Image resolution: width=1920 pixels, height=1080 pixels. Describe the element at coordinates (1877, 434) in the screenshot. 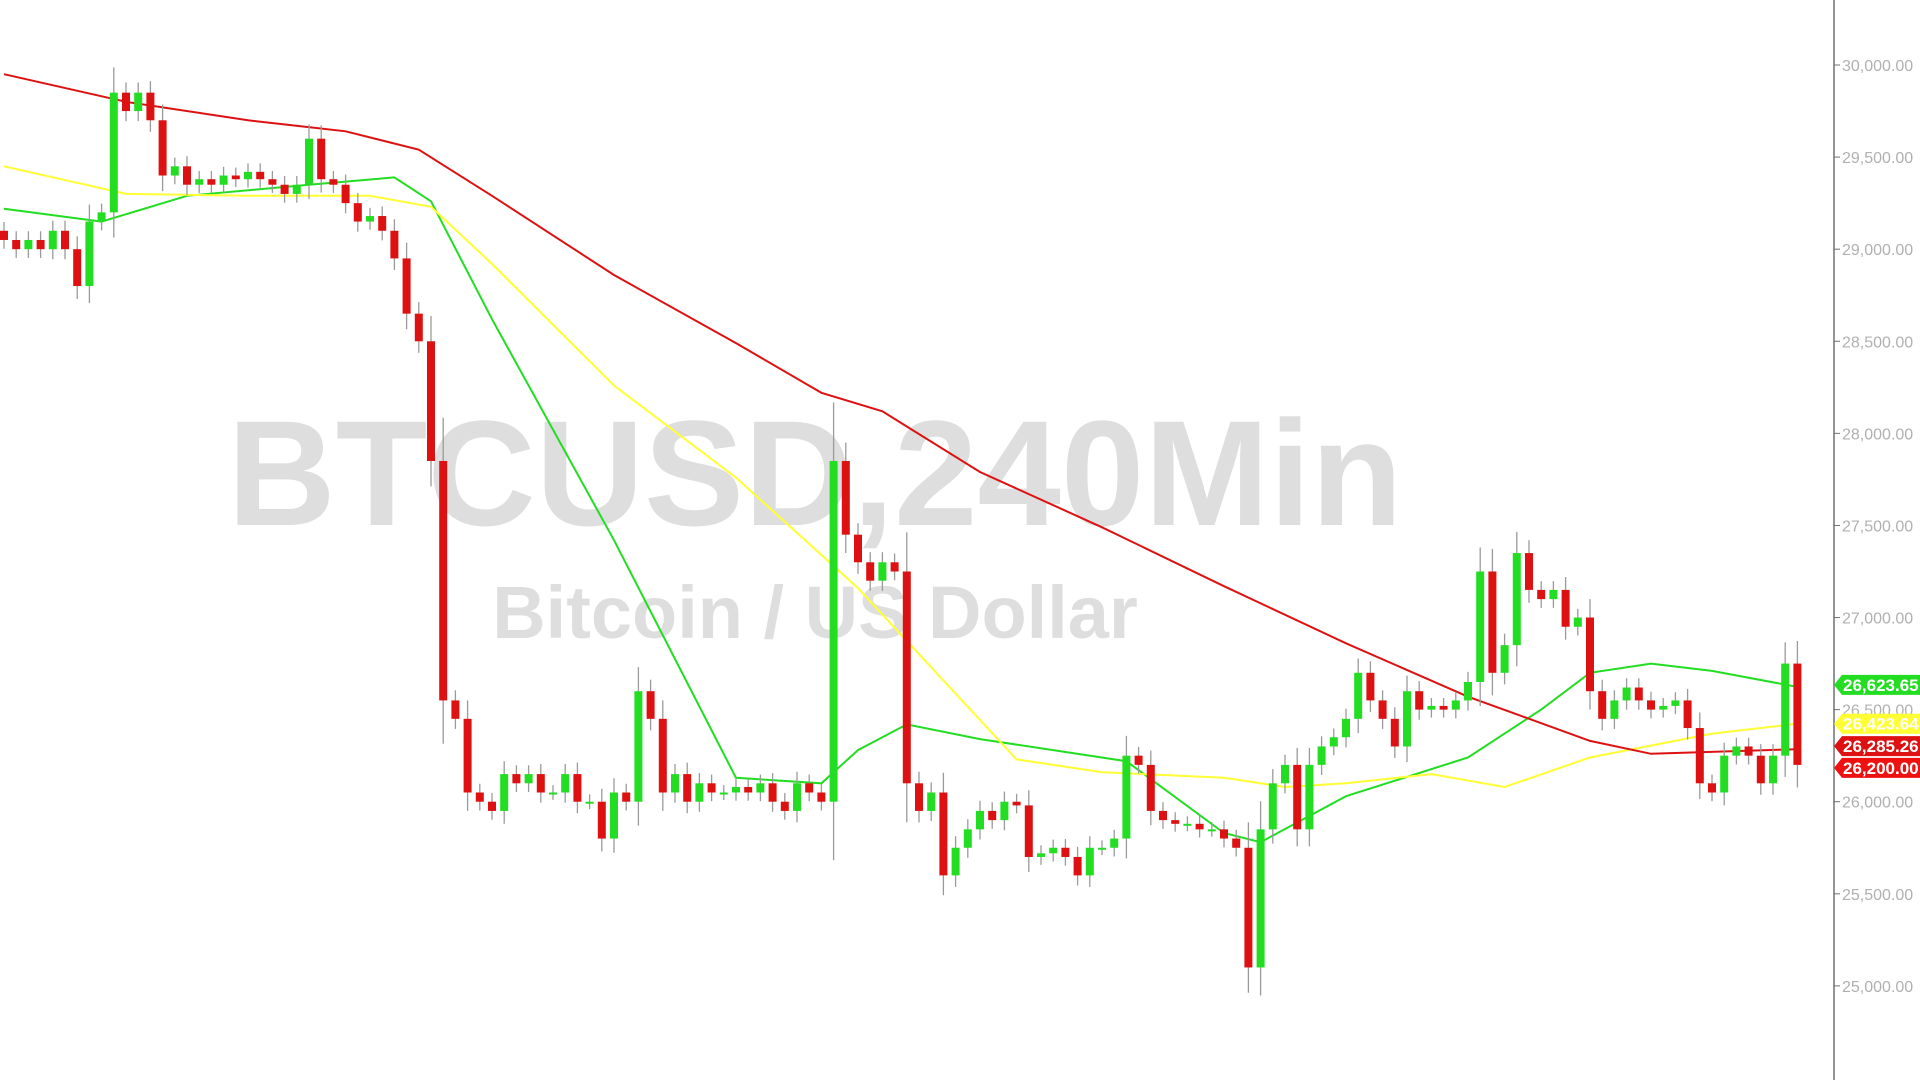

I see `tick-label: 28,000.00` at that location.